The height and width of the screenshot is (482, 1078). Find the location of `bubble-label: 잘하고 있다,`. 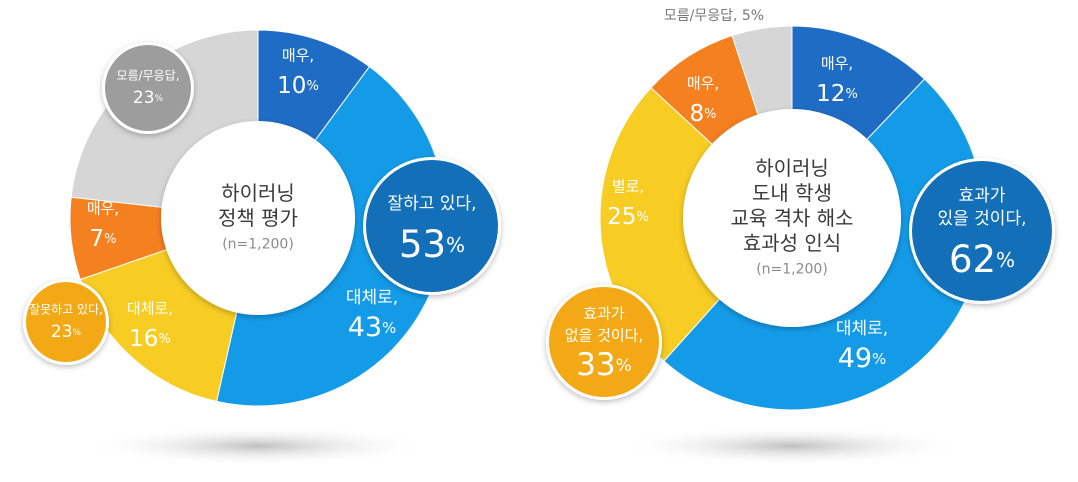

bubble-label: 잘하고 있다, is located at coordinates (431, 204).